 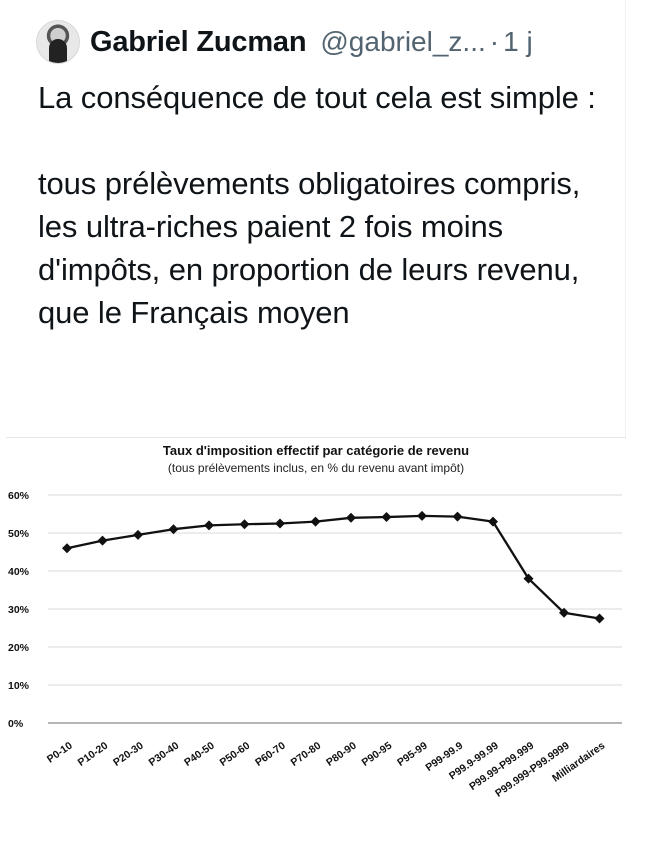 What do you see at coordinates (518, 41) in the screenshot?
I see `post-time: 1 j` at bounding box center [518, 41].